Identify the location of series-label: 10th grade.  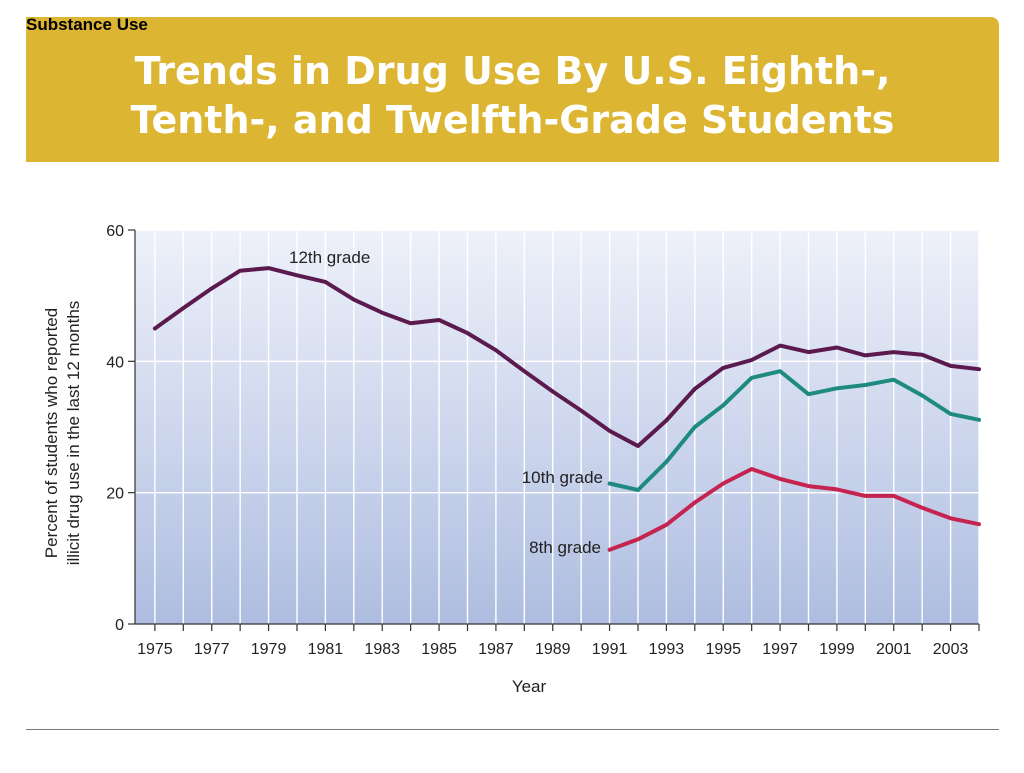
(562, 477).